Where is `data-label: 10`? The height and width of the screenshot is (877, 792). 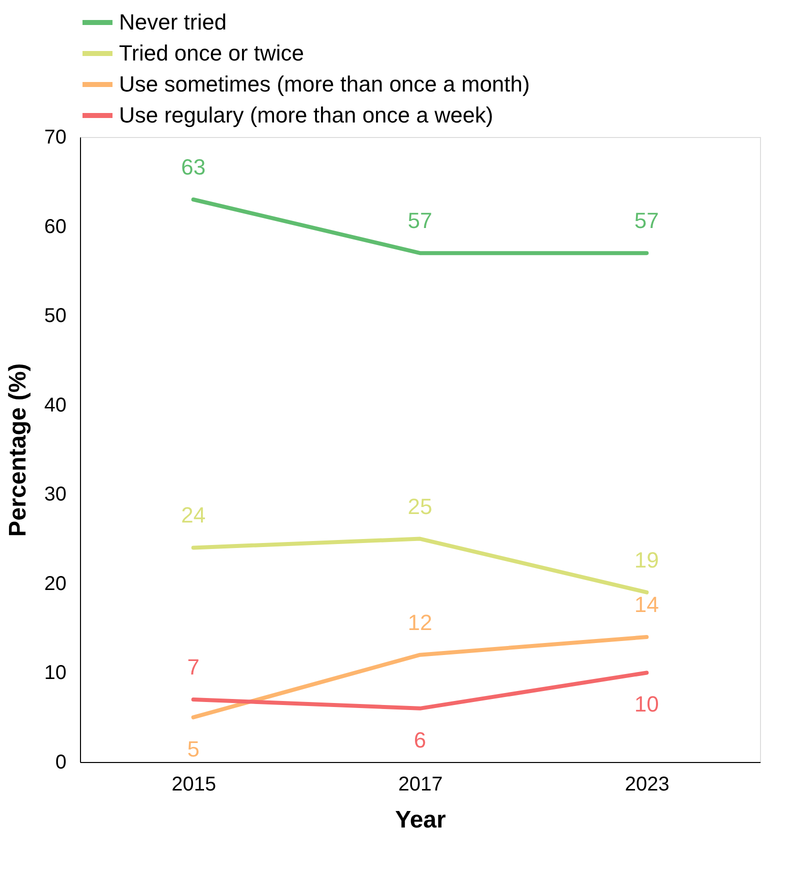
data-label: 10 is located at coordinates (646, 704).